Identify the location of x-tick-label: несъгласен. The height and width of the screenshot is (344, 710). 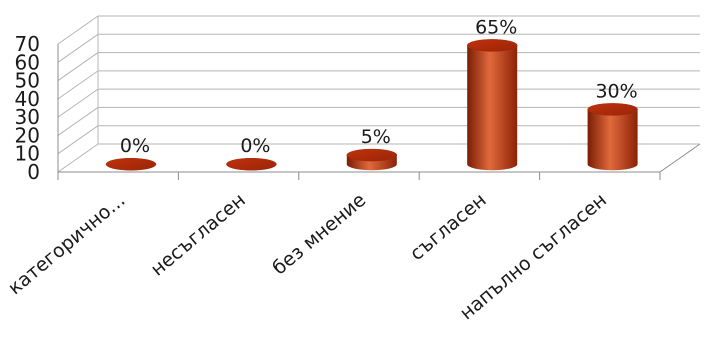
(198, 235).